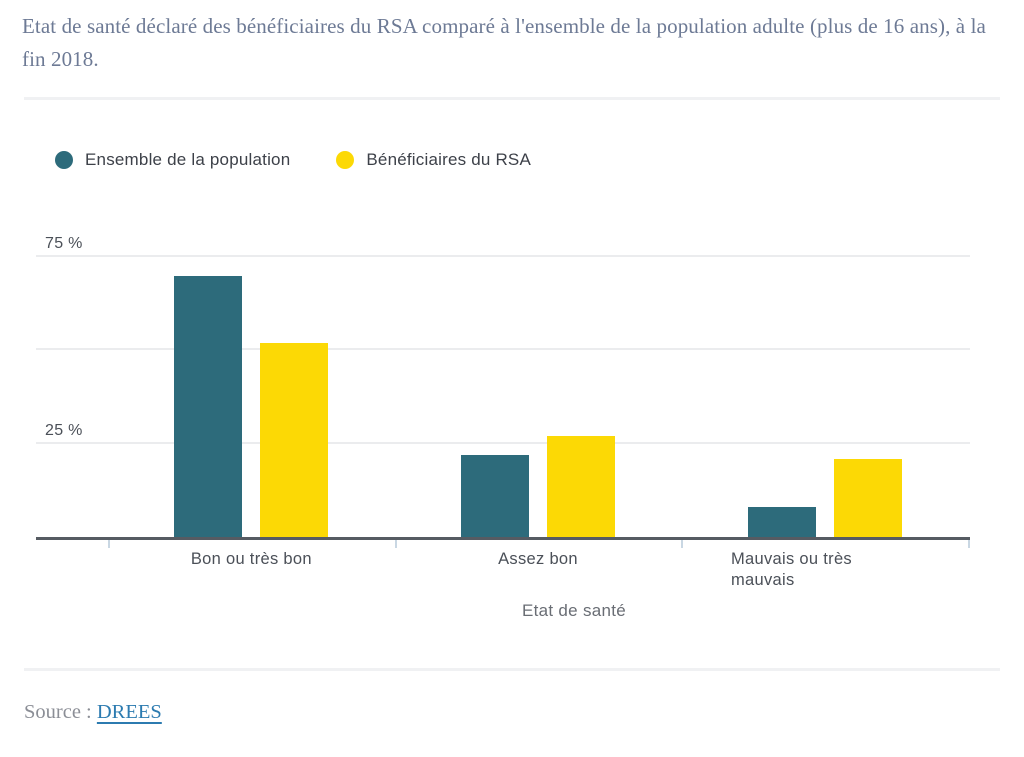 The width and height of the screenshot is (1024, 757). What do you see at coordinates (58, 712) in the screenshot?
I see `source-label: Source :` at bounding box center [58, 712].